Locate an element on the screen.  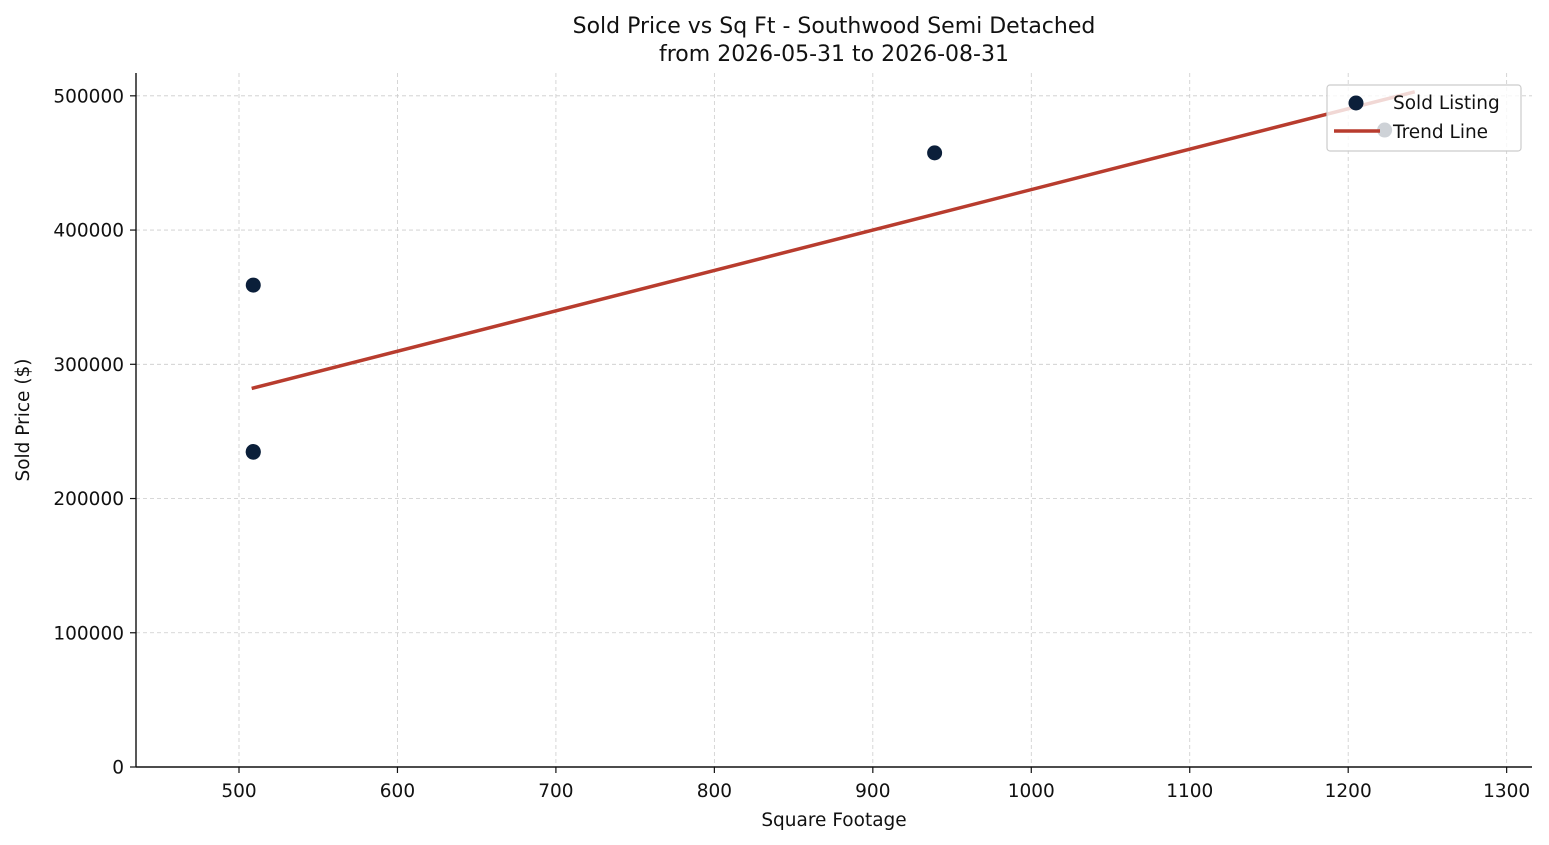
y-axis-ticks: 0 100000 200000 300000 400000 500000 is located at coordinates (94, 432).